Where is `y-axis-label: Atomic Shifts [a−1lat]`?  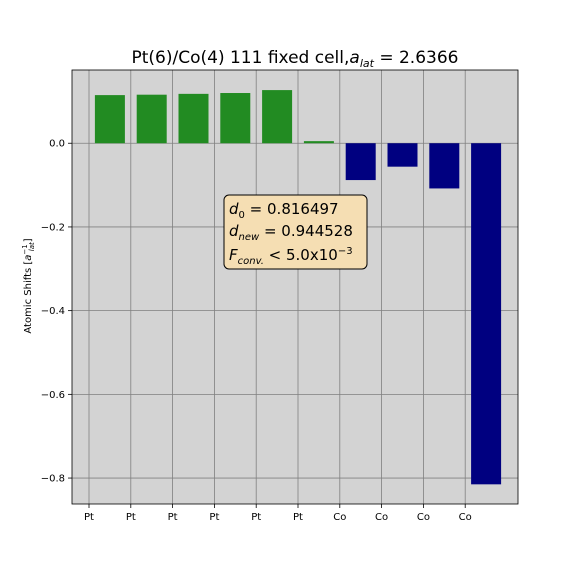
y-axis-label: Atomic Shifts [a−1lat] is located at coordinates (28, 285).